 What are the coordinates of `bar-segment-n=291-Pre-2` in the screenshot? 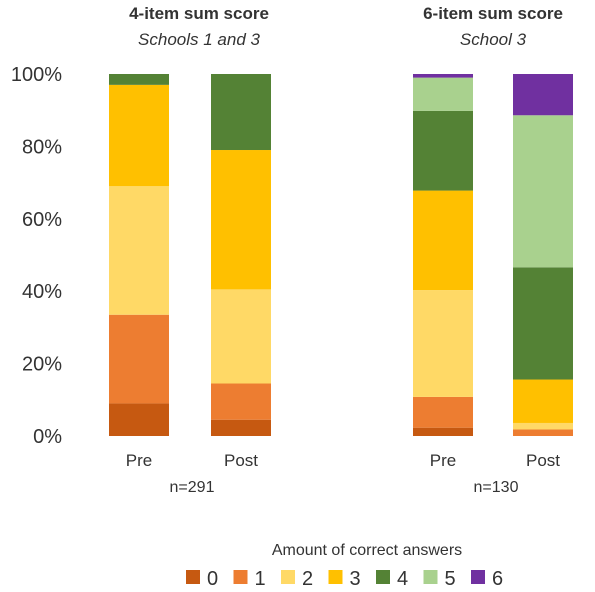 It's located at (139, 250).